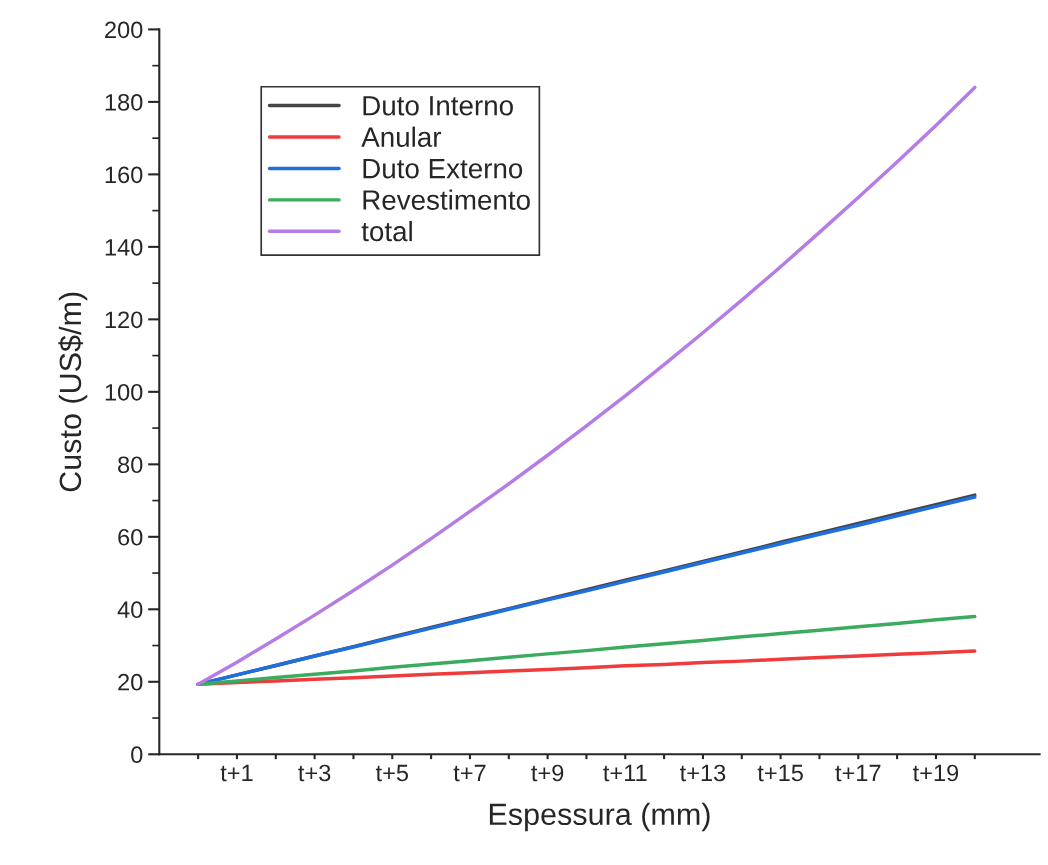 The height and width of the screenshot is (865, 1048). Describe the element at coordinates (130, 682) in the screenshot. I see `y-tick-label: 20` at that location.